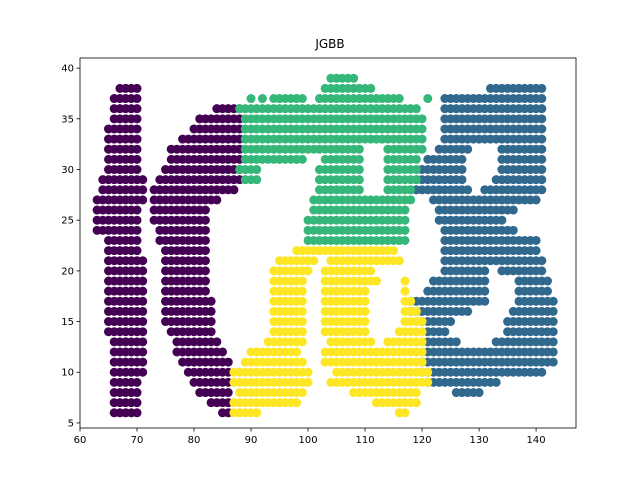 This screenshot has width=640, height=480. What do you see at coordinates (67, 221) in the screenshot?
I see `y-tick-label: 25` at bounding box center [67, 221].